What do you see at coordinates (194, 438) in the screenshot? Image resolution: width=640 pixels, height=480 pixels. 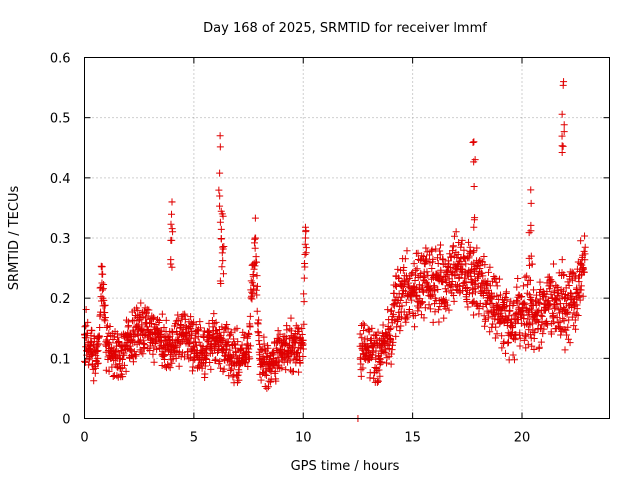 I see `x-tick-label: 5` at bounding box center [194, 438].